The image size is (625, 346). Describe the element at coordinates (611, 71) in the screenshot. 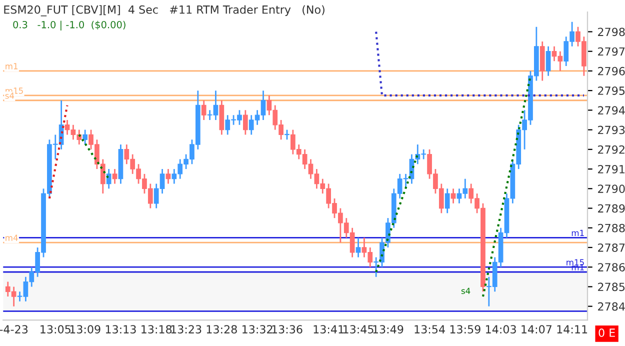

I see `y-tick-label: 2796` at that location.